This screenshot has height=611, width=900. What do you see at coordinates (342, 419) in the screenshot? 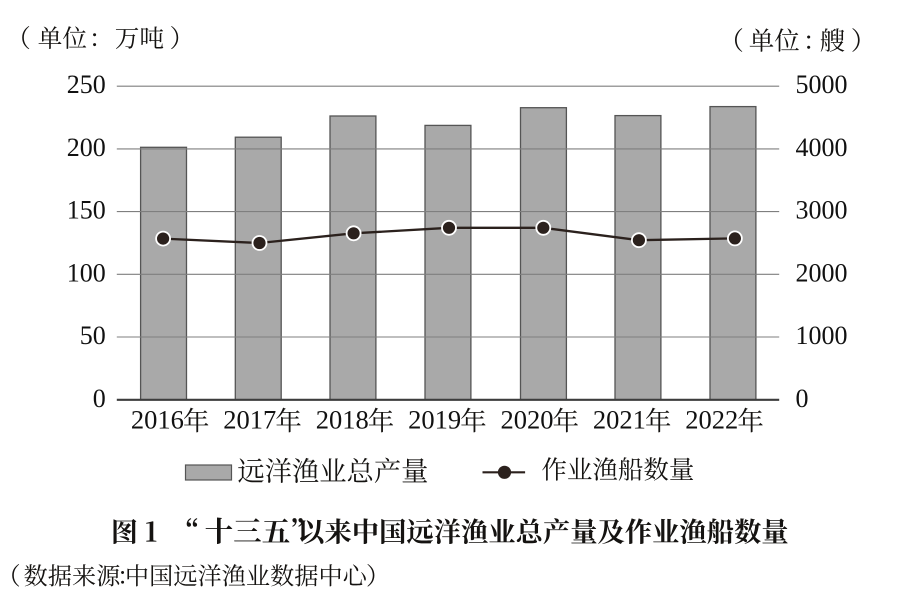
I see `svg-text: 2018` at bounding box center [342, 419].